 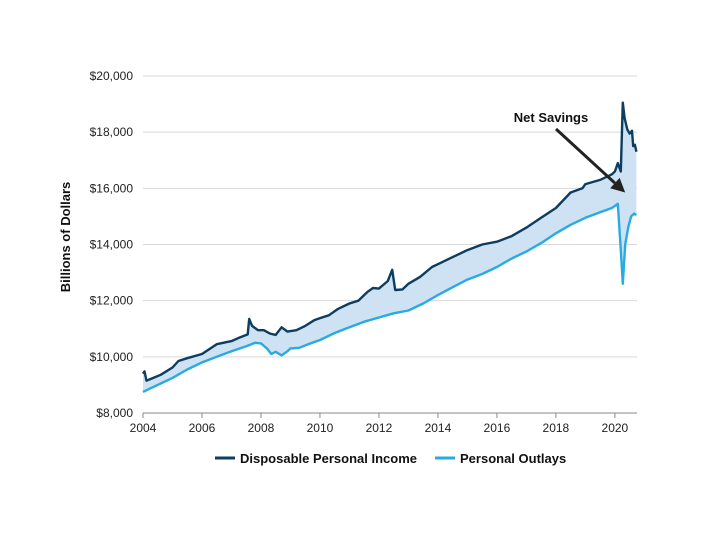 What do you see at coordinates (556, 428) in the screenshot?
I see `x-tick-label: 2018` at bounding box center [556, 428].